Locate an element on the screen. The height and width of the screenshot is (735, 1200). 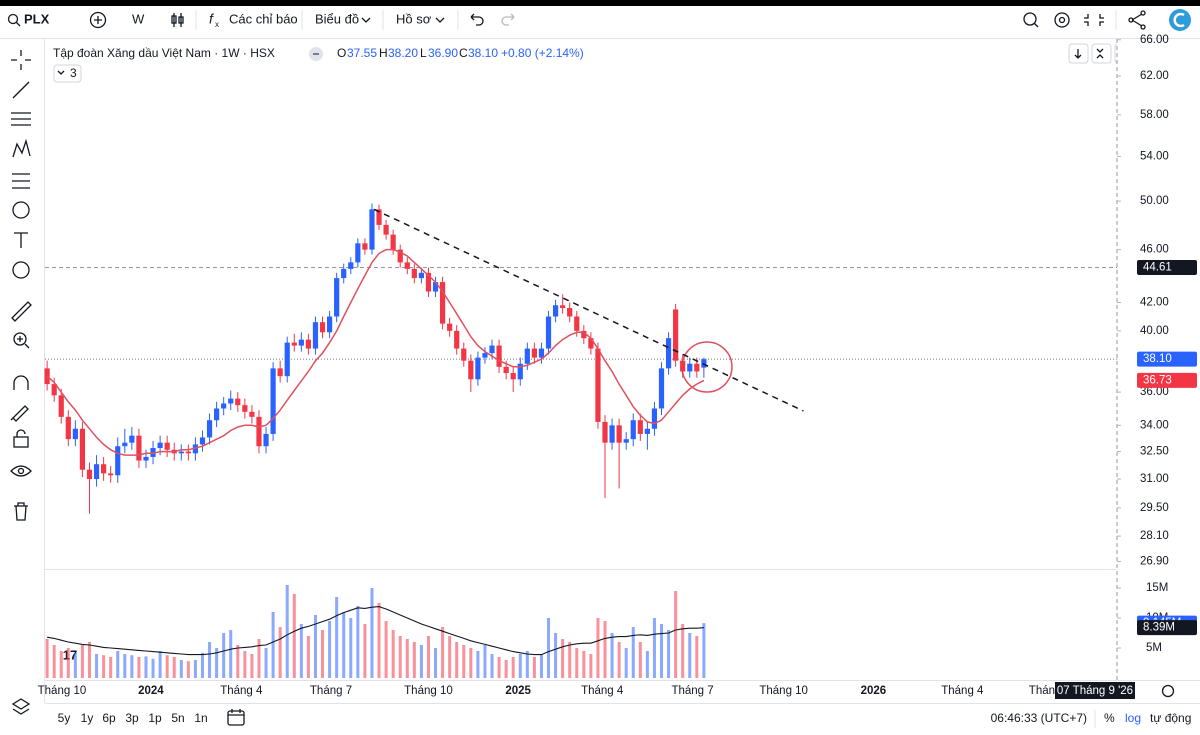
search-icon is located at coordinates (13, 19).